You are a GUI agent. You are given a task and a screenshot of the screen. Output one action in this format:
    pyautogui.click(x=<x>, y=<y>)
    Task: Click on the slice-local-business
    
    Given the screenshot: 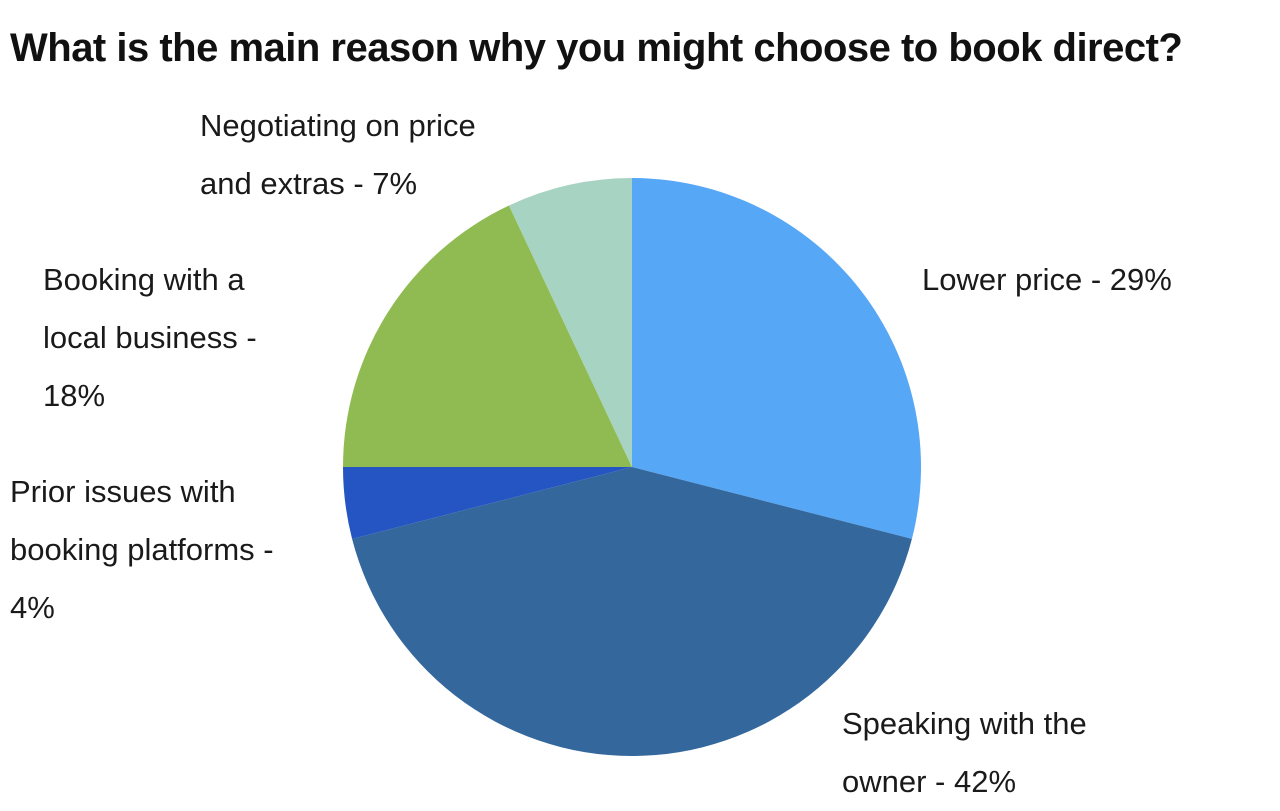 What is the action you would take?
    pyautogui.click(x=487, y=336)
    